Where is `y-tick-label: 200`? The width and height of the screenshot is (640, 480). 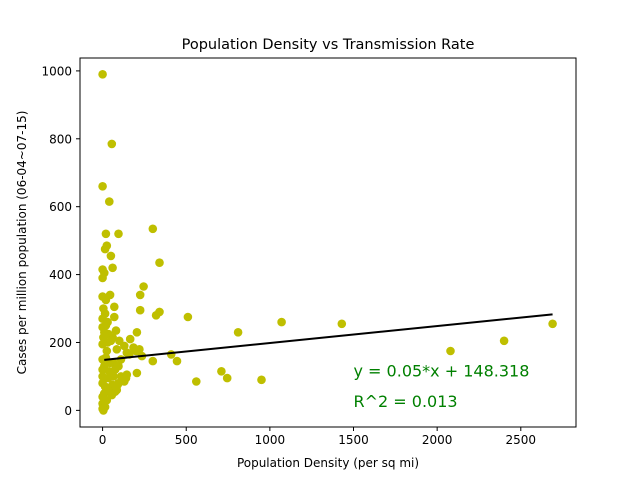
y-tick-label: 200 is located at coordinates (60, 343).